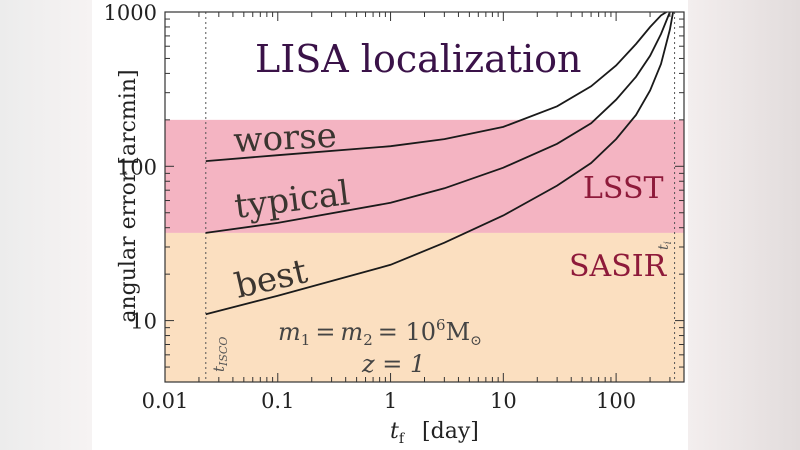  Describe the element at coordinates (137, 167) in the screenshot. I see `y-tick-label: 100` at that location.